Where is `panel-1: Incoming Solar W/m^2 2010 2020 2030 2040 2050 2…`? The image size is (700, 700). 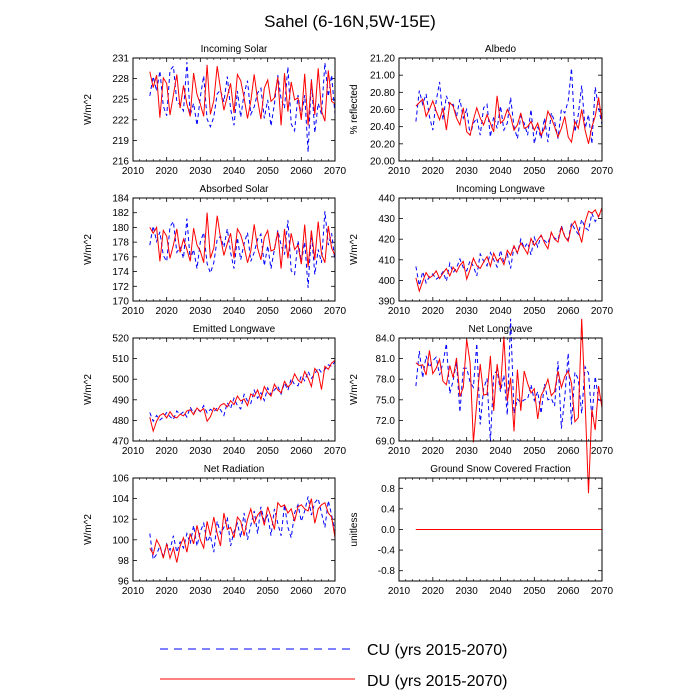
panel-1: Incoming Solar W/m^2 2010 2020 2030 2040 2050 2… is located at coordinates (215, 110).